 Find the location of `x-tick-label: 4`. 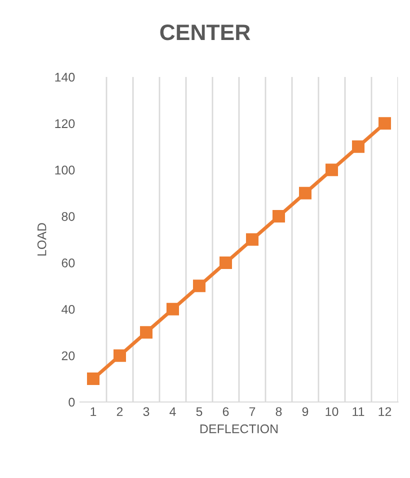

x-tick-label: 4 is located at coordinates (173, 411).